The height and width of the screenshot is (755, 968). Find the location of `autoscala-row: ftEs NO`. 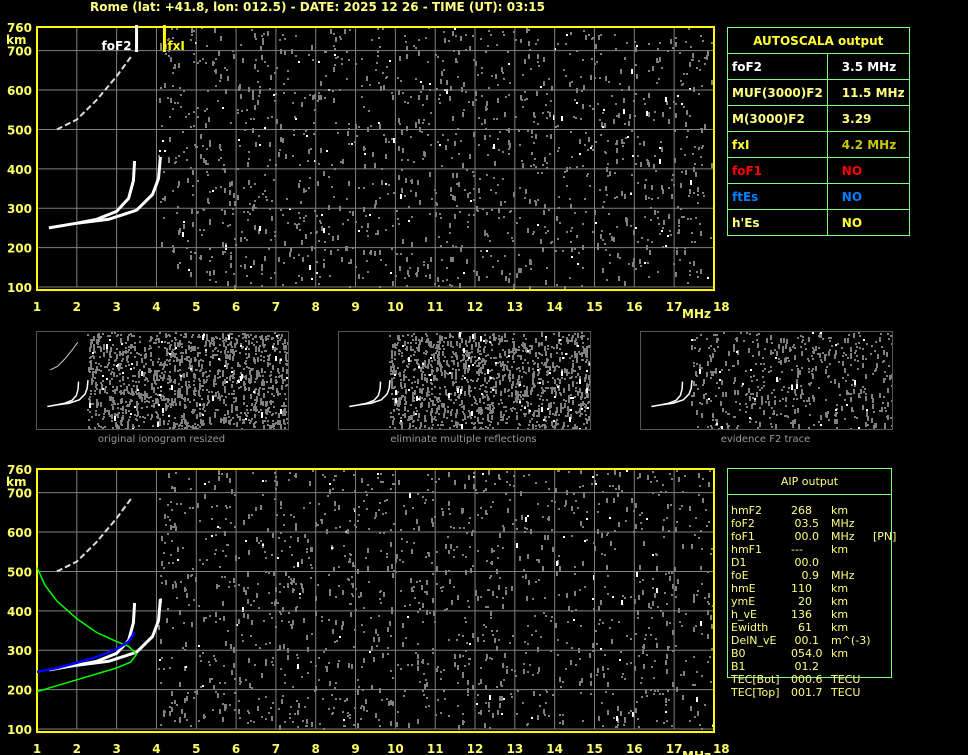

autoscala-row: ftEs NO is located at coordinates (818, 196).